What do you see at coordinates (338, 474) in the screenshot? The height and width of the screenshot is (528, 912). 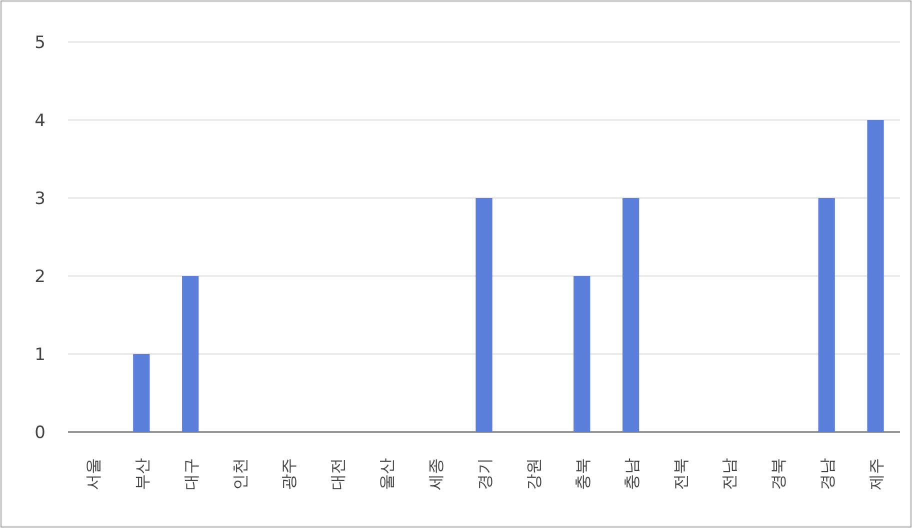 I see `x-tick-label: 대전` at bounding box center [338, 474].